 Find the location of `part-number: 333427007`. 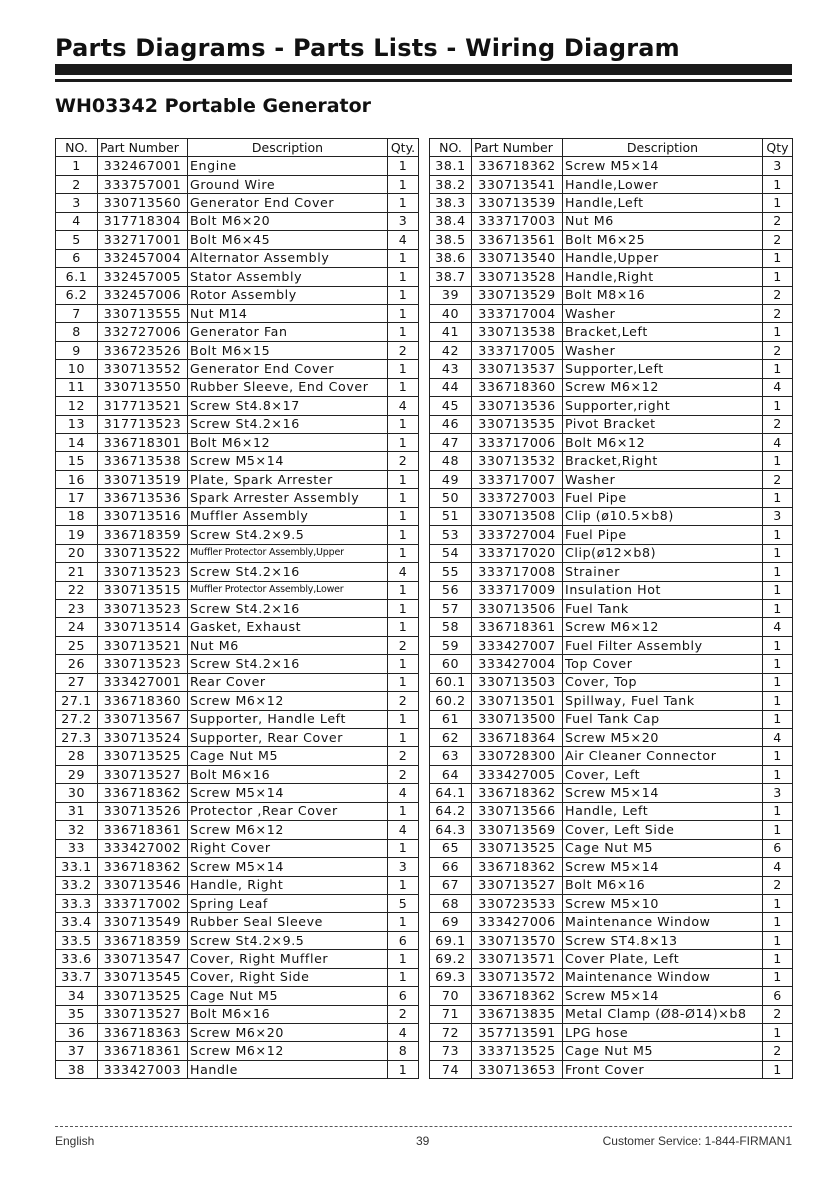

part-number: 333427007 is located at coordinates (517, 645).